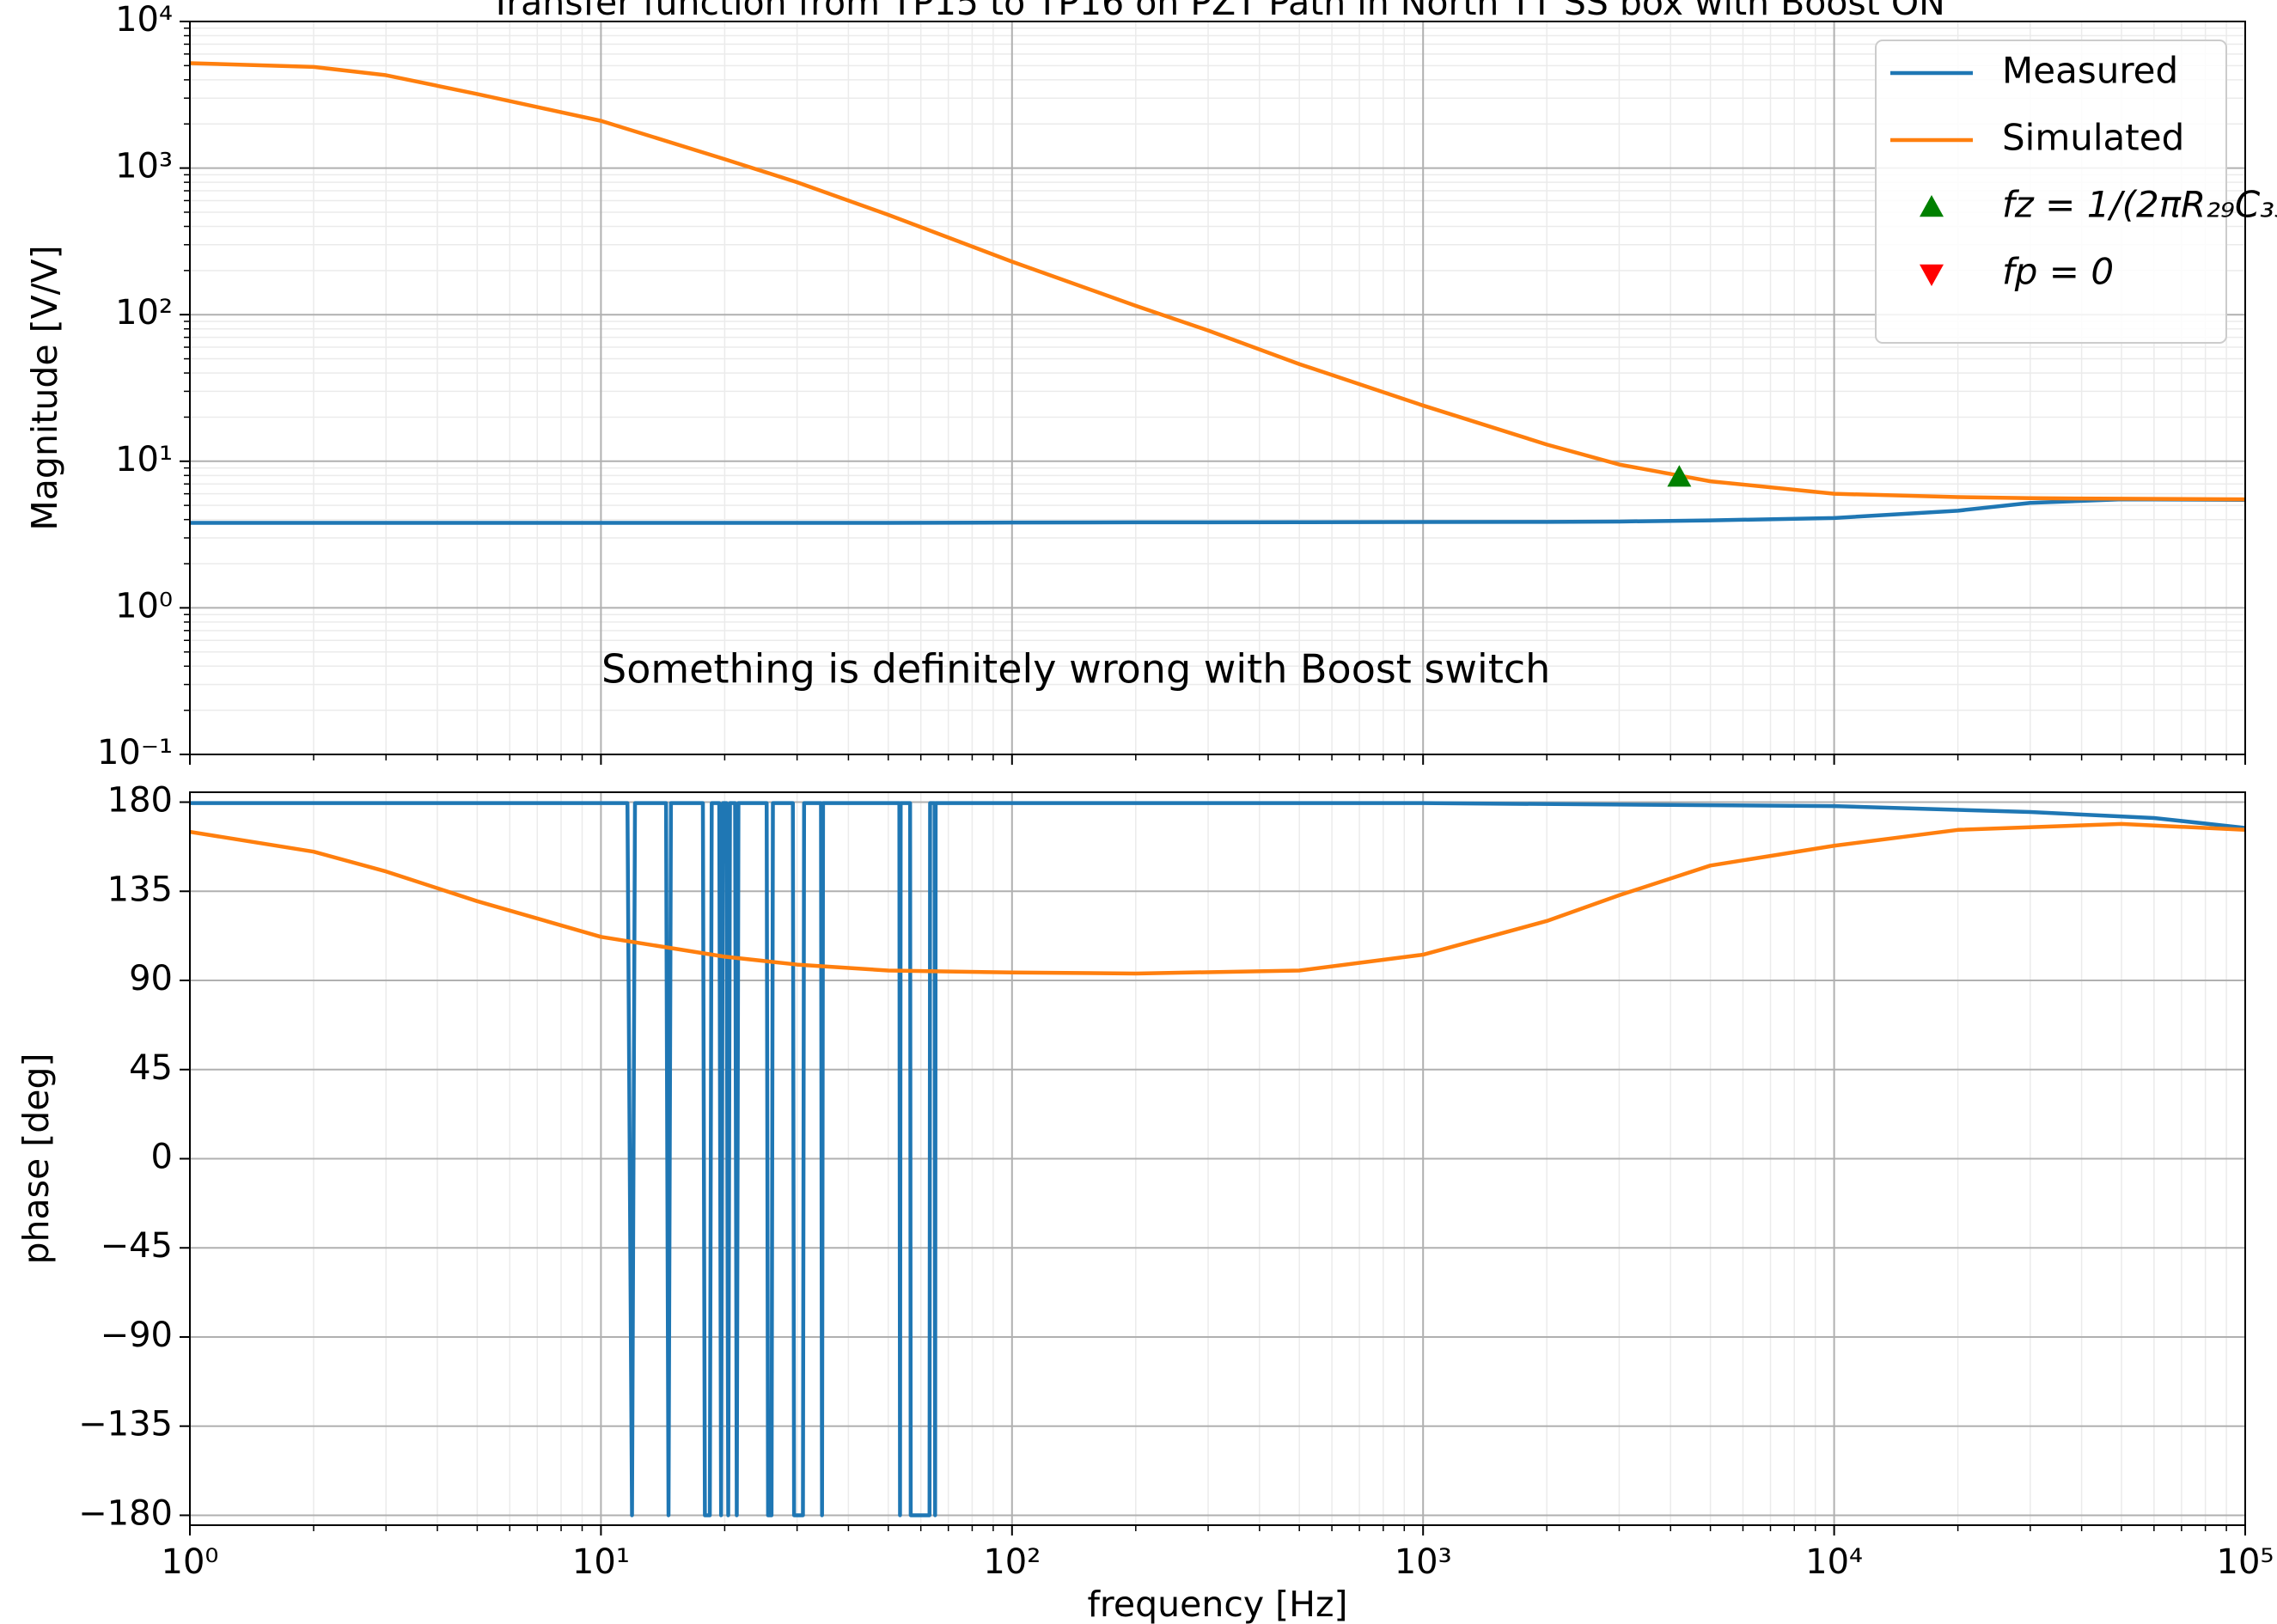 The image size is (2277, 1624). Describe the element at coordinates (2058, 272) in the screenshot. I see `legend-label: fp = 0` at that location.